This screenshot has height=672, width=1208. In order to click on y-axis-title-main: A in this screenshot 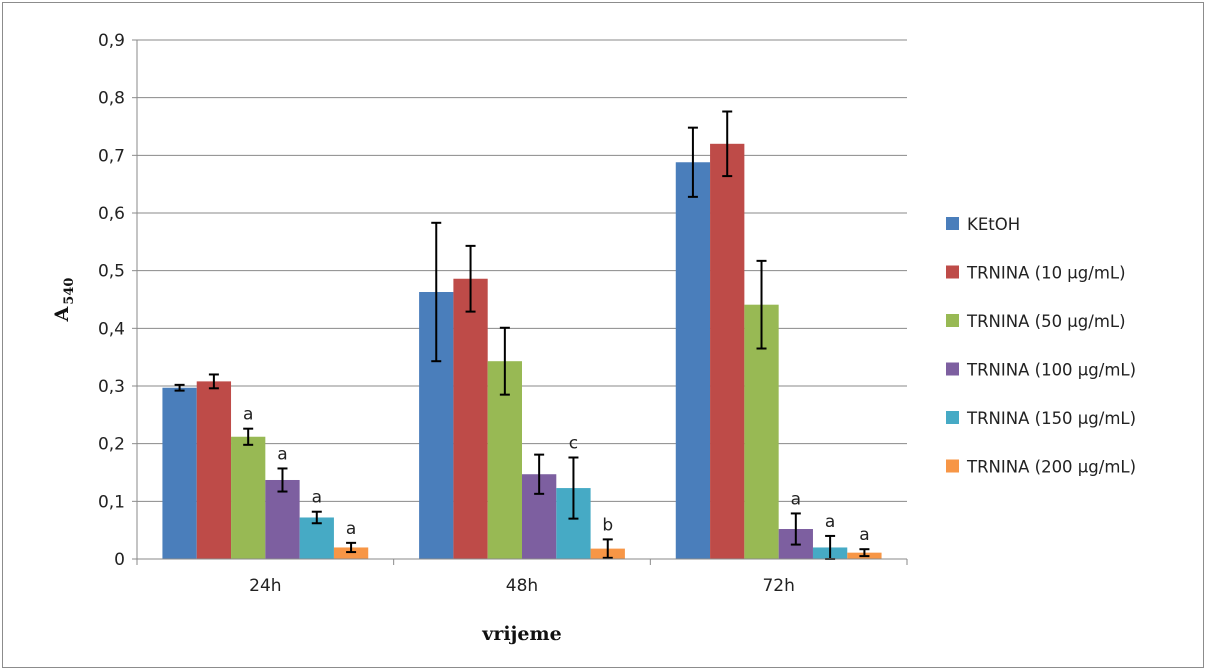, I will do `click(62, 314)`.